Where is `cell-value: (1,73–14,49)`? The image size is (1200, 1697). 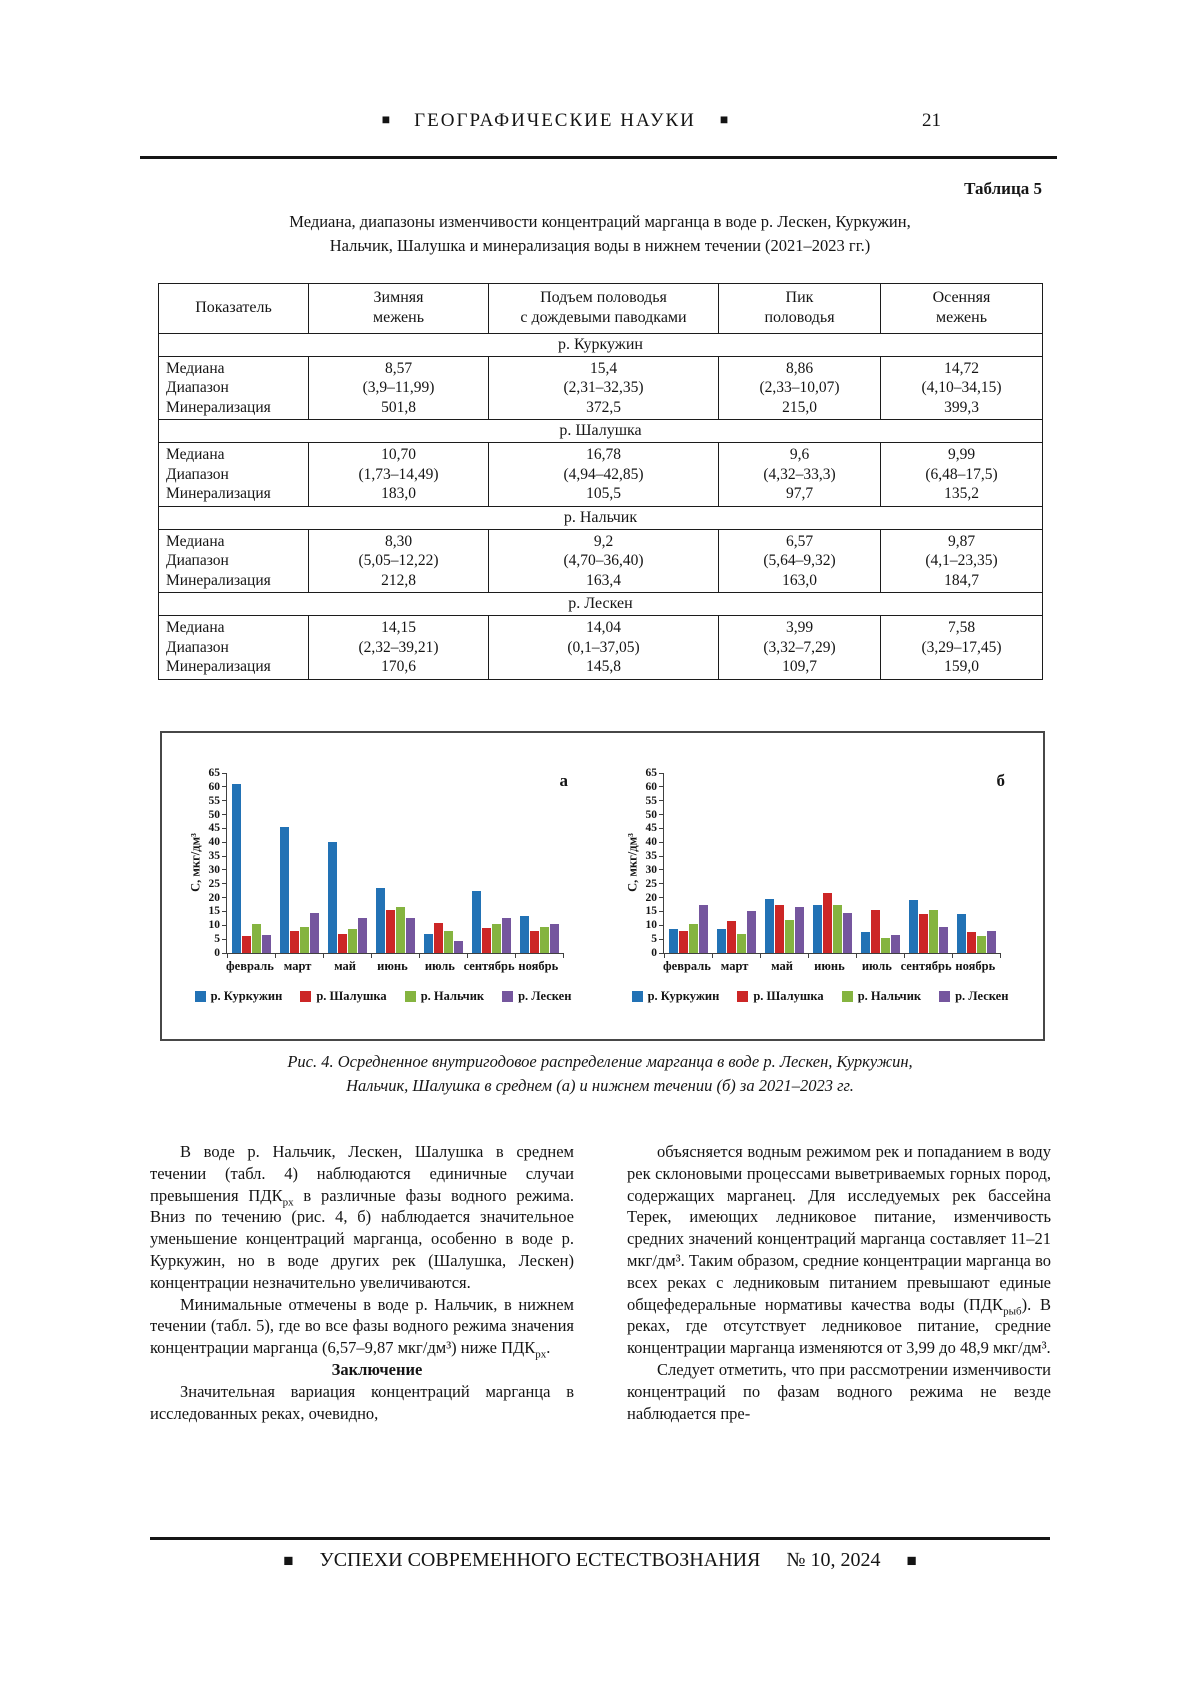
cell-value: (1,73–14,49) is located at coordinates (398, 474).